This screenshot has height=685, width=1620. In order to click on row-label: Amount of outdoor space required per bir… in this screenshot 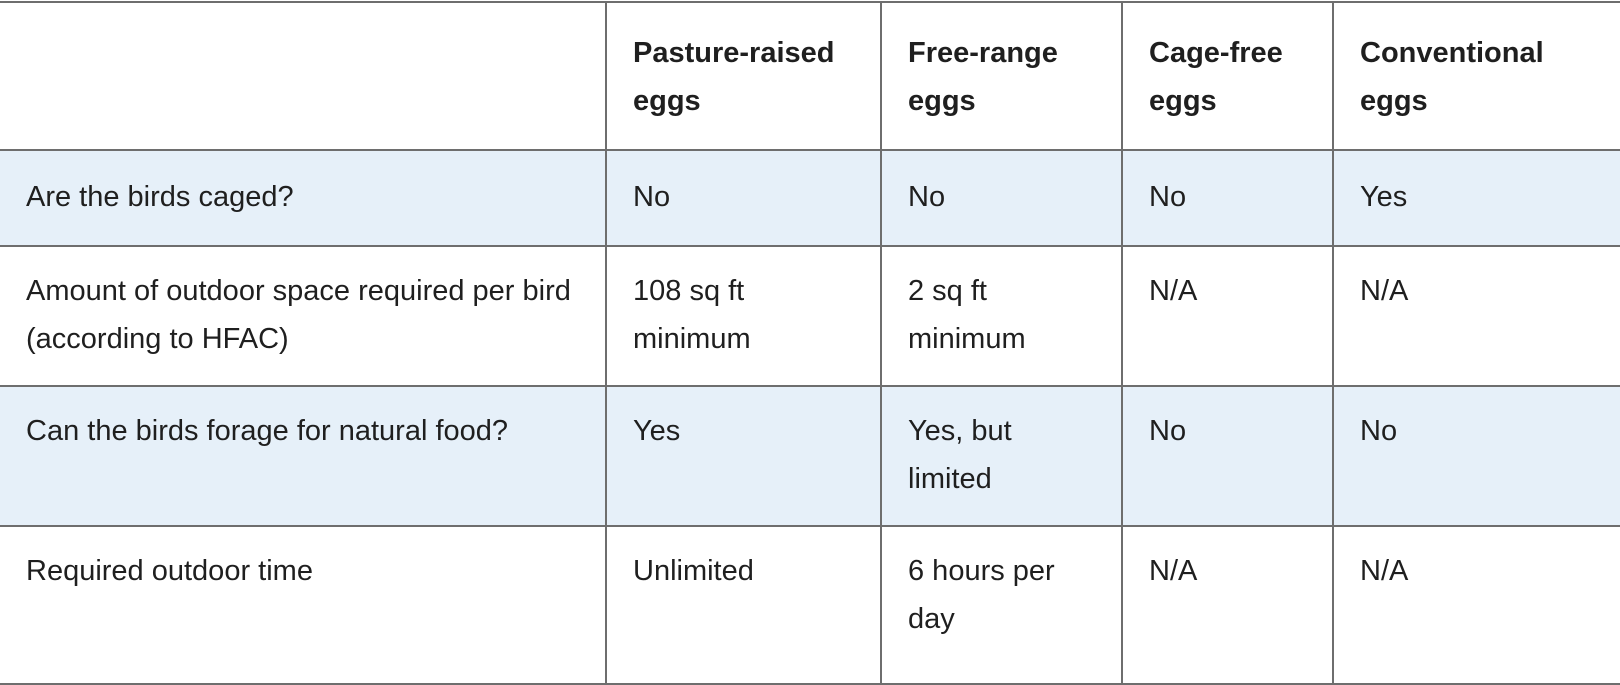, I will do `click(303, 316)`.